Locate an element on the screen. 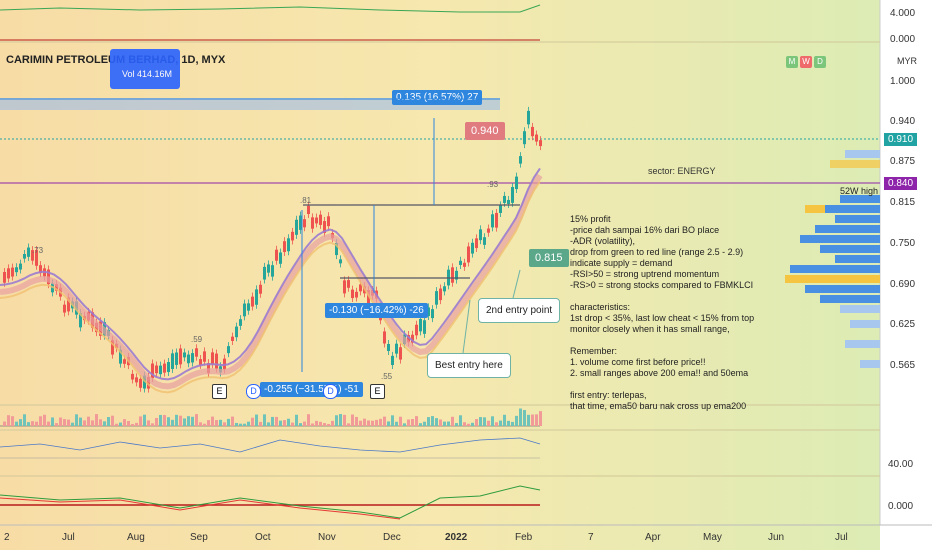 This screenshot has width=932, height=550. badge-d: D is located at coordinates (820, 62).